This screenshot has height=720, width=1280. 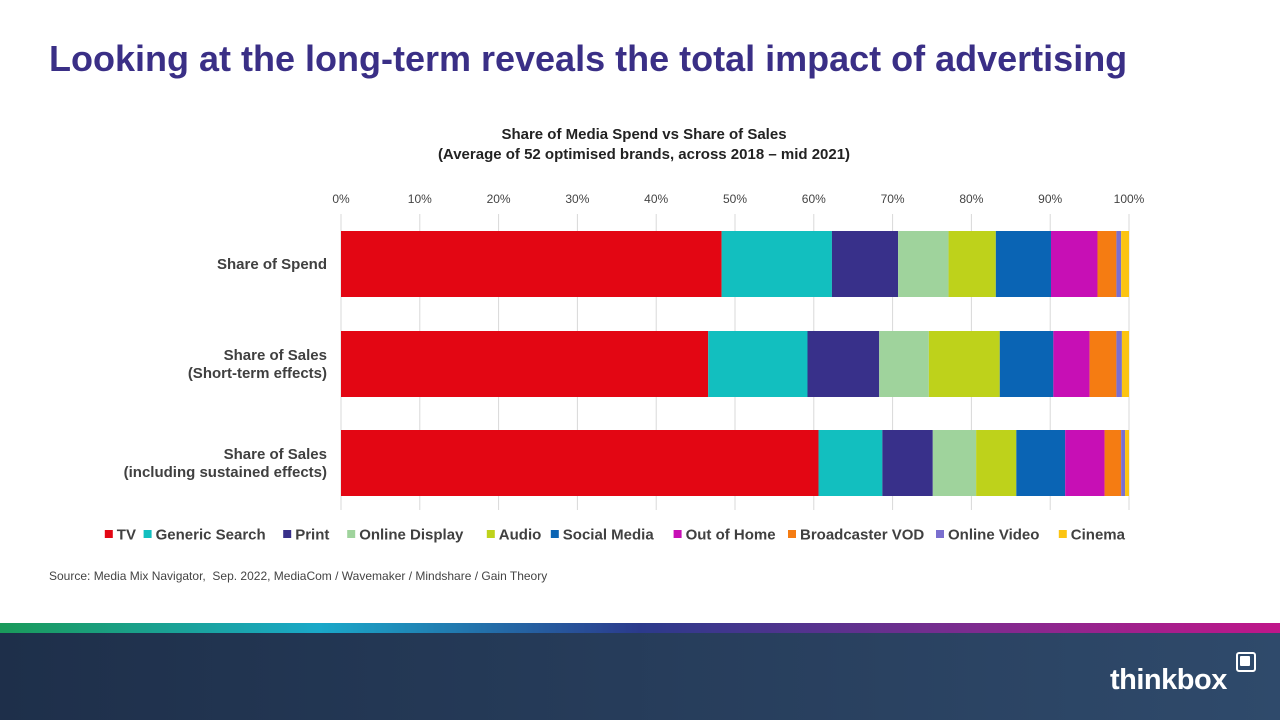 What do you see at coordinates (609, 535) in the screenshot?
I see `legend-label: Social Media` at bounding box center [609, 535].